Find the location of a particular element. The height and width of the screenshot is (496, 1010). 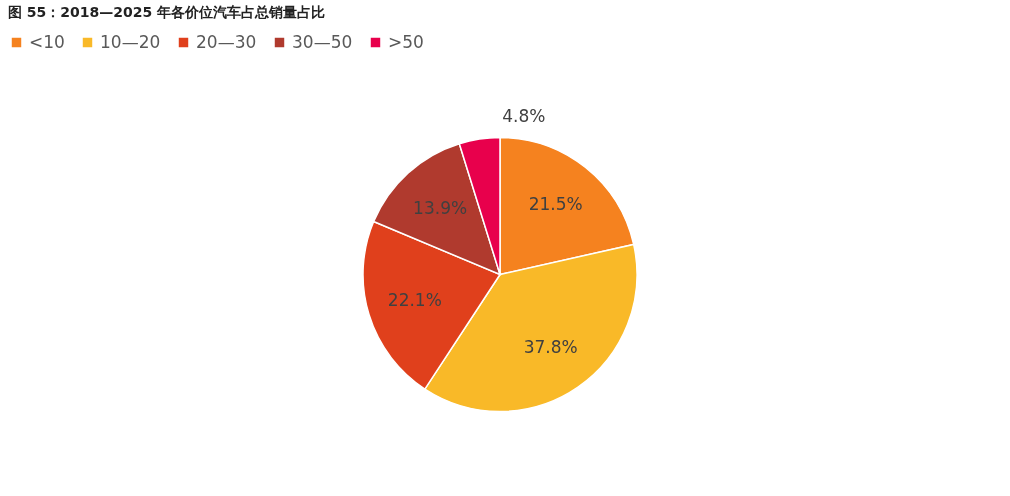

data-label: 22.1% is located at coordinates (414, 299).